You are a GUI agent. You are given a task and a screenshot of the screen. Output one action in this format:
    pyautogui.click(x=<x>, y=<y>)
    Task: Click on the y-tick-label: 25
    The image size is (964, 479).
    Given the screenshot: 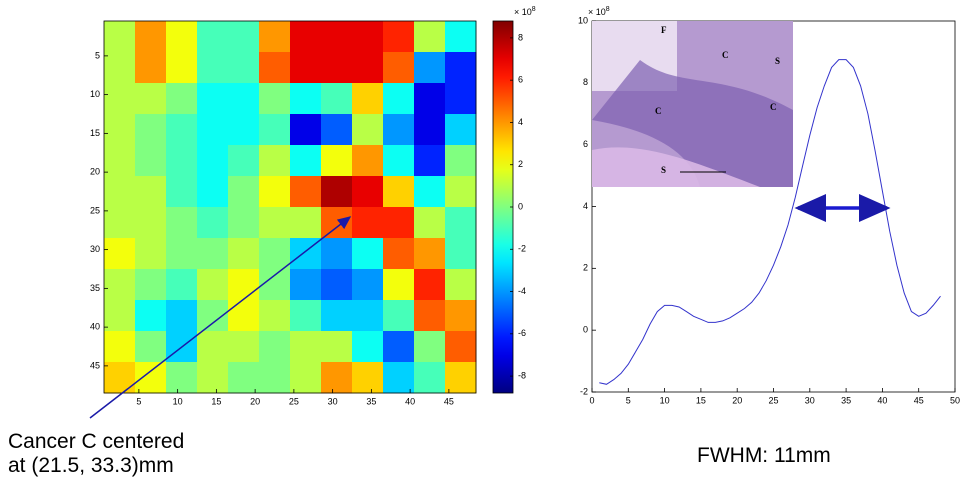 What is the action you would take?
    pyautogui.click(x=95, y=210)
    